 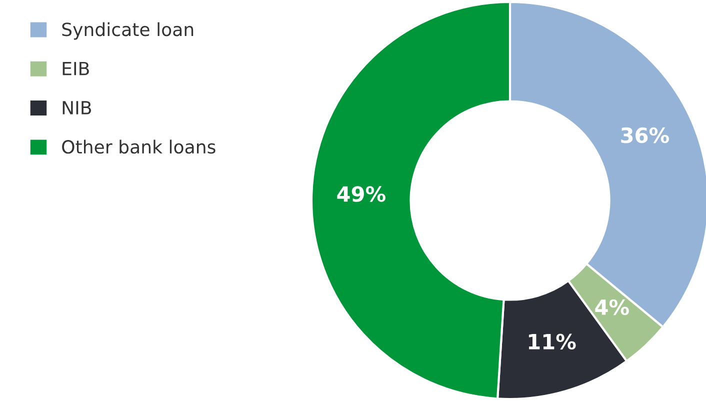 What do you see at coordinates (75, 69) in the screenshot?
I see `legend-label: EIB` at bounding box center [75, 69].